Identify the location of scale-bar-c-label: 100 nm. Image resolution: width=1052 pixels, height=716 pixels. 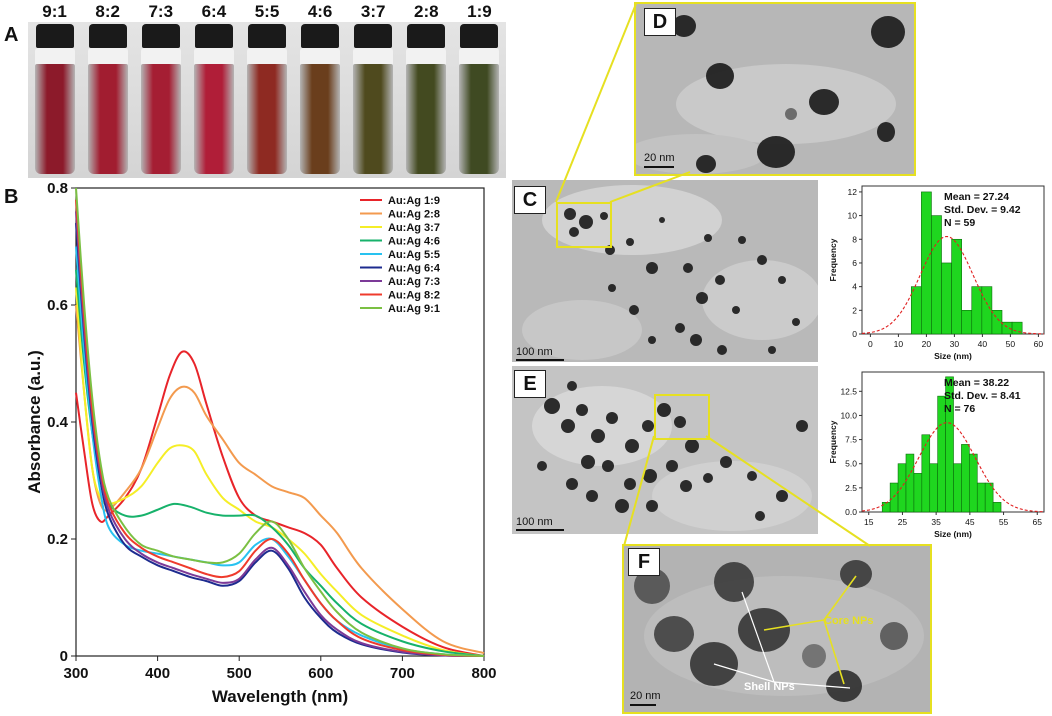
(534, 352).